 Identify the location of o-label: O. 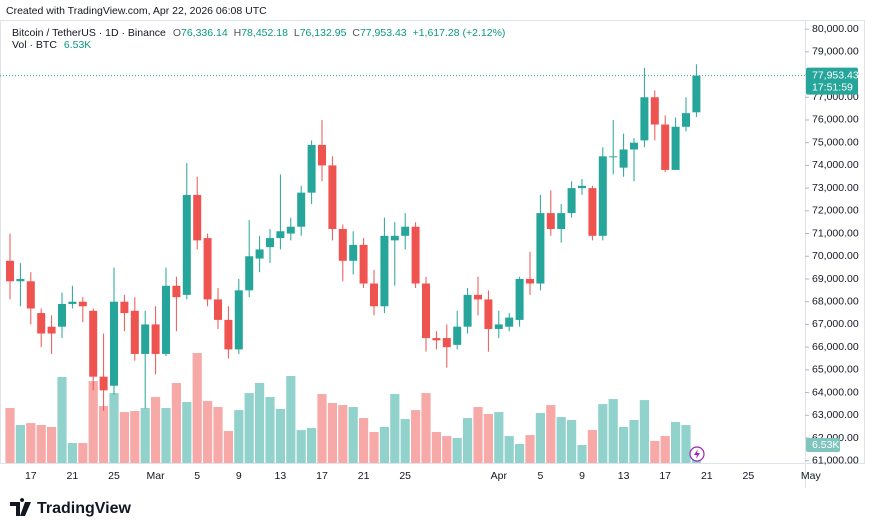
(177, 33).